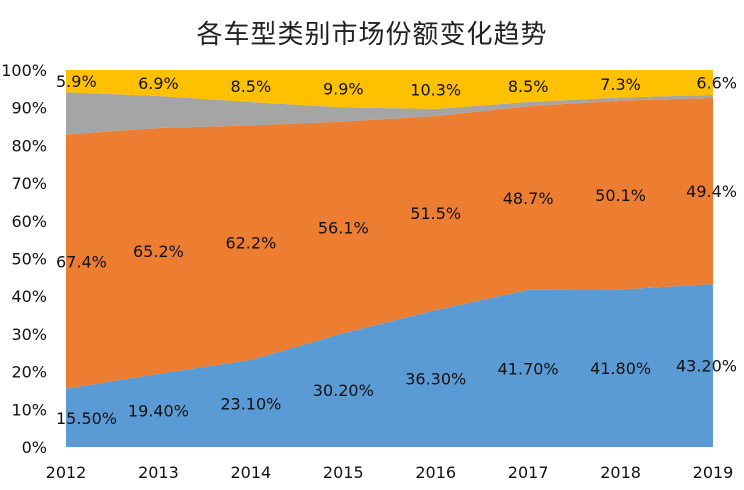  I want to click on data-label: 15.50%, so click(86, 418).